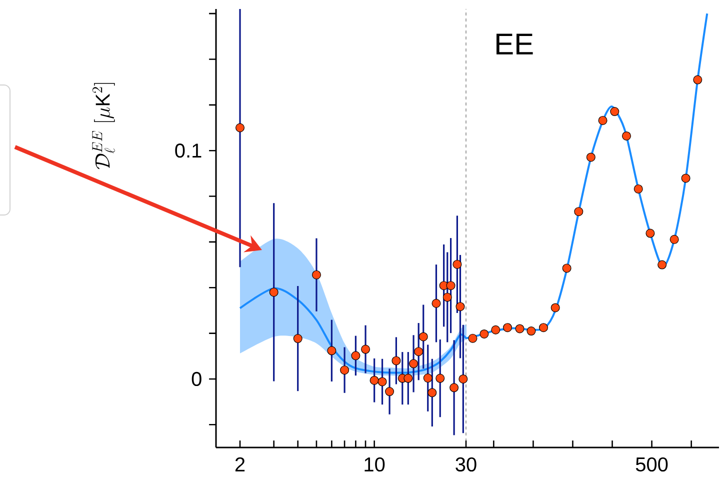 This screenshot has height=479, width=721. What do you see at coordinates (466, 464) in the screenshot?
I see `x-tick-label: 30` at bounding box center [466, 464].